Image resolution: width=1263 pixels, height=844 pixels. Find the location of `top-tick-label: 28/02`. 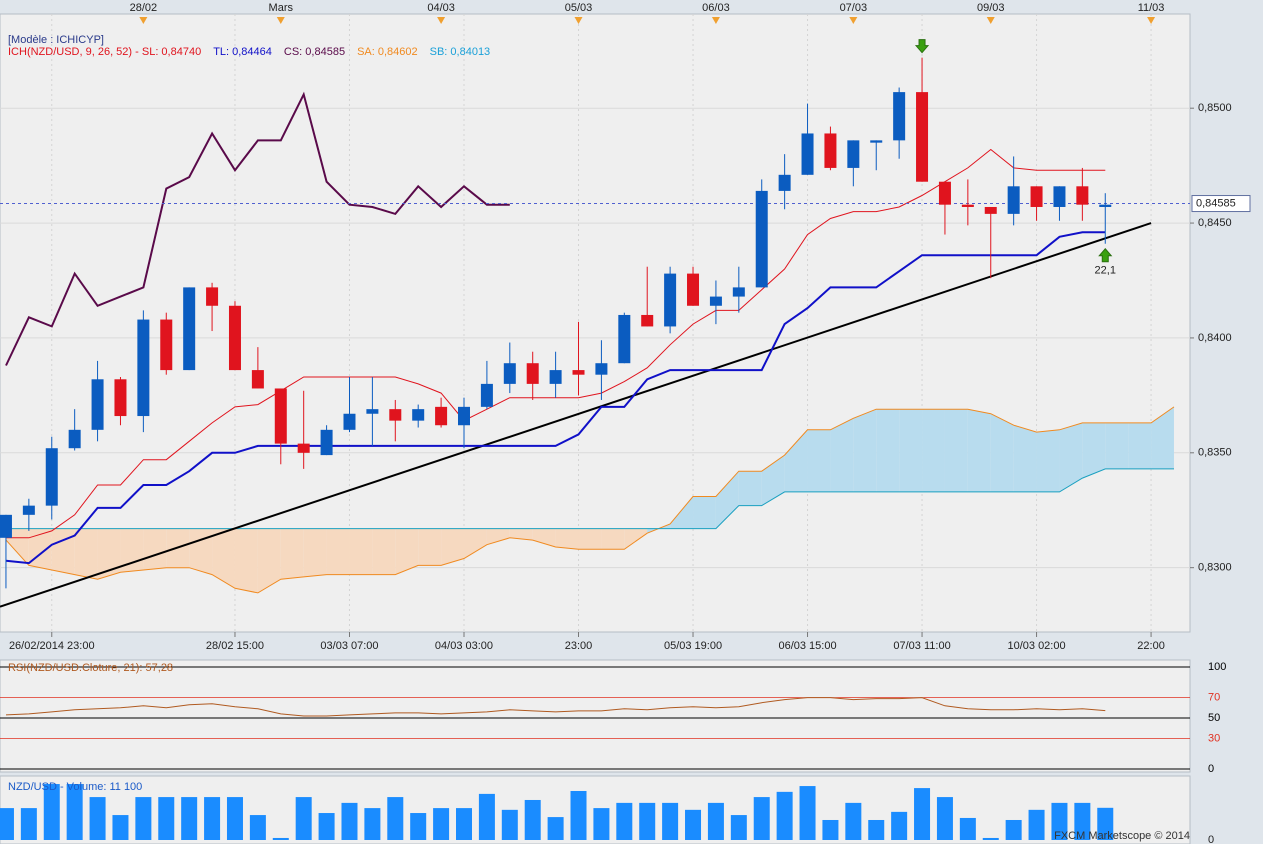

top-tick-label: 28/02 is located at coordinates (144, 8).